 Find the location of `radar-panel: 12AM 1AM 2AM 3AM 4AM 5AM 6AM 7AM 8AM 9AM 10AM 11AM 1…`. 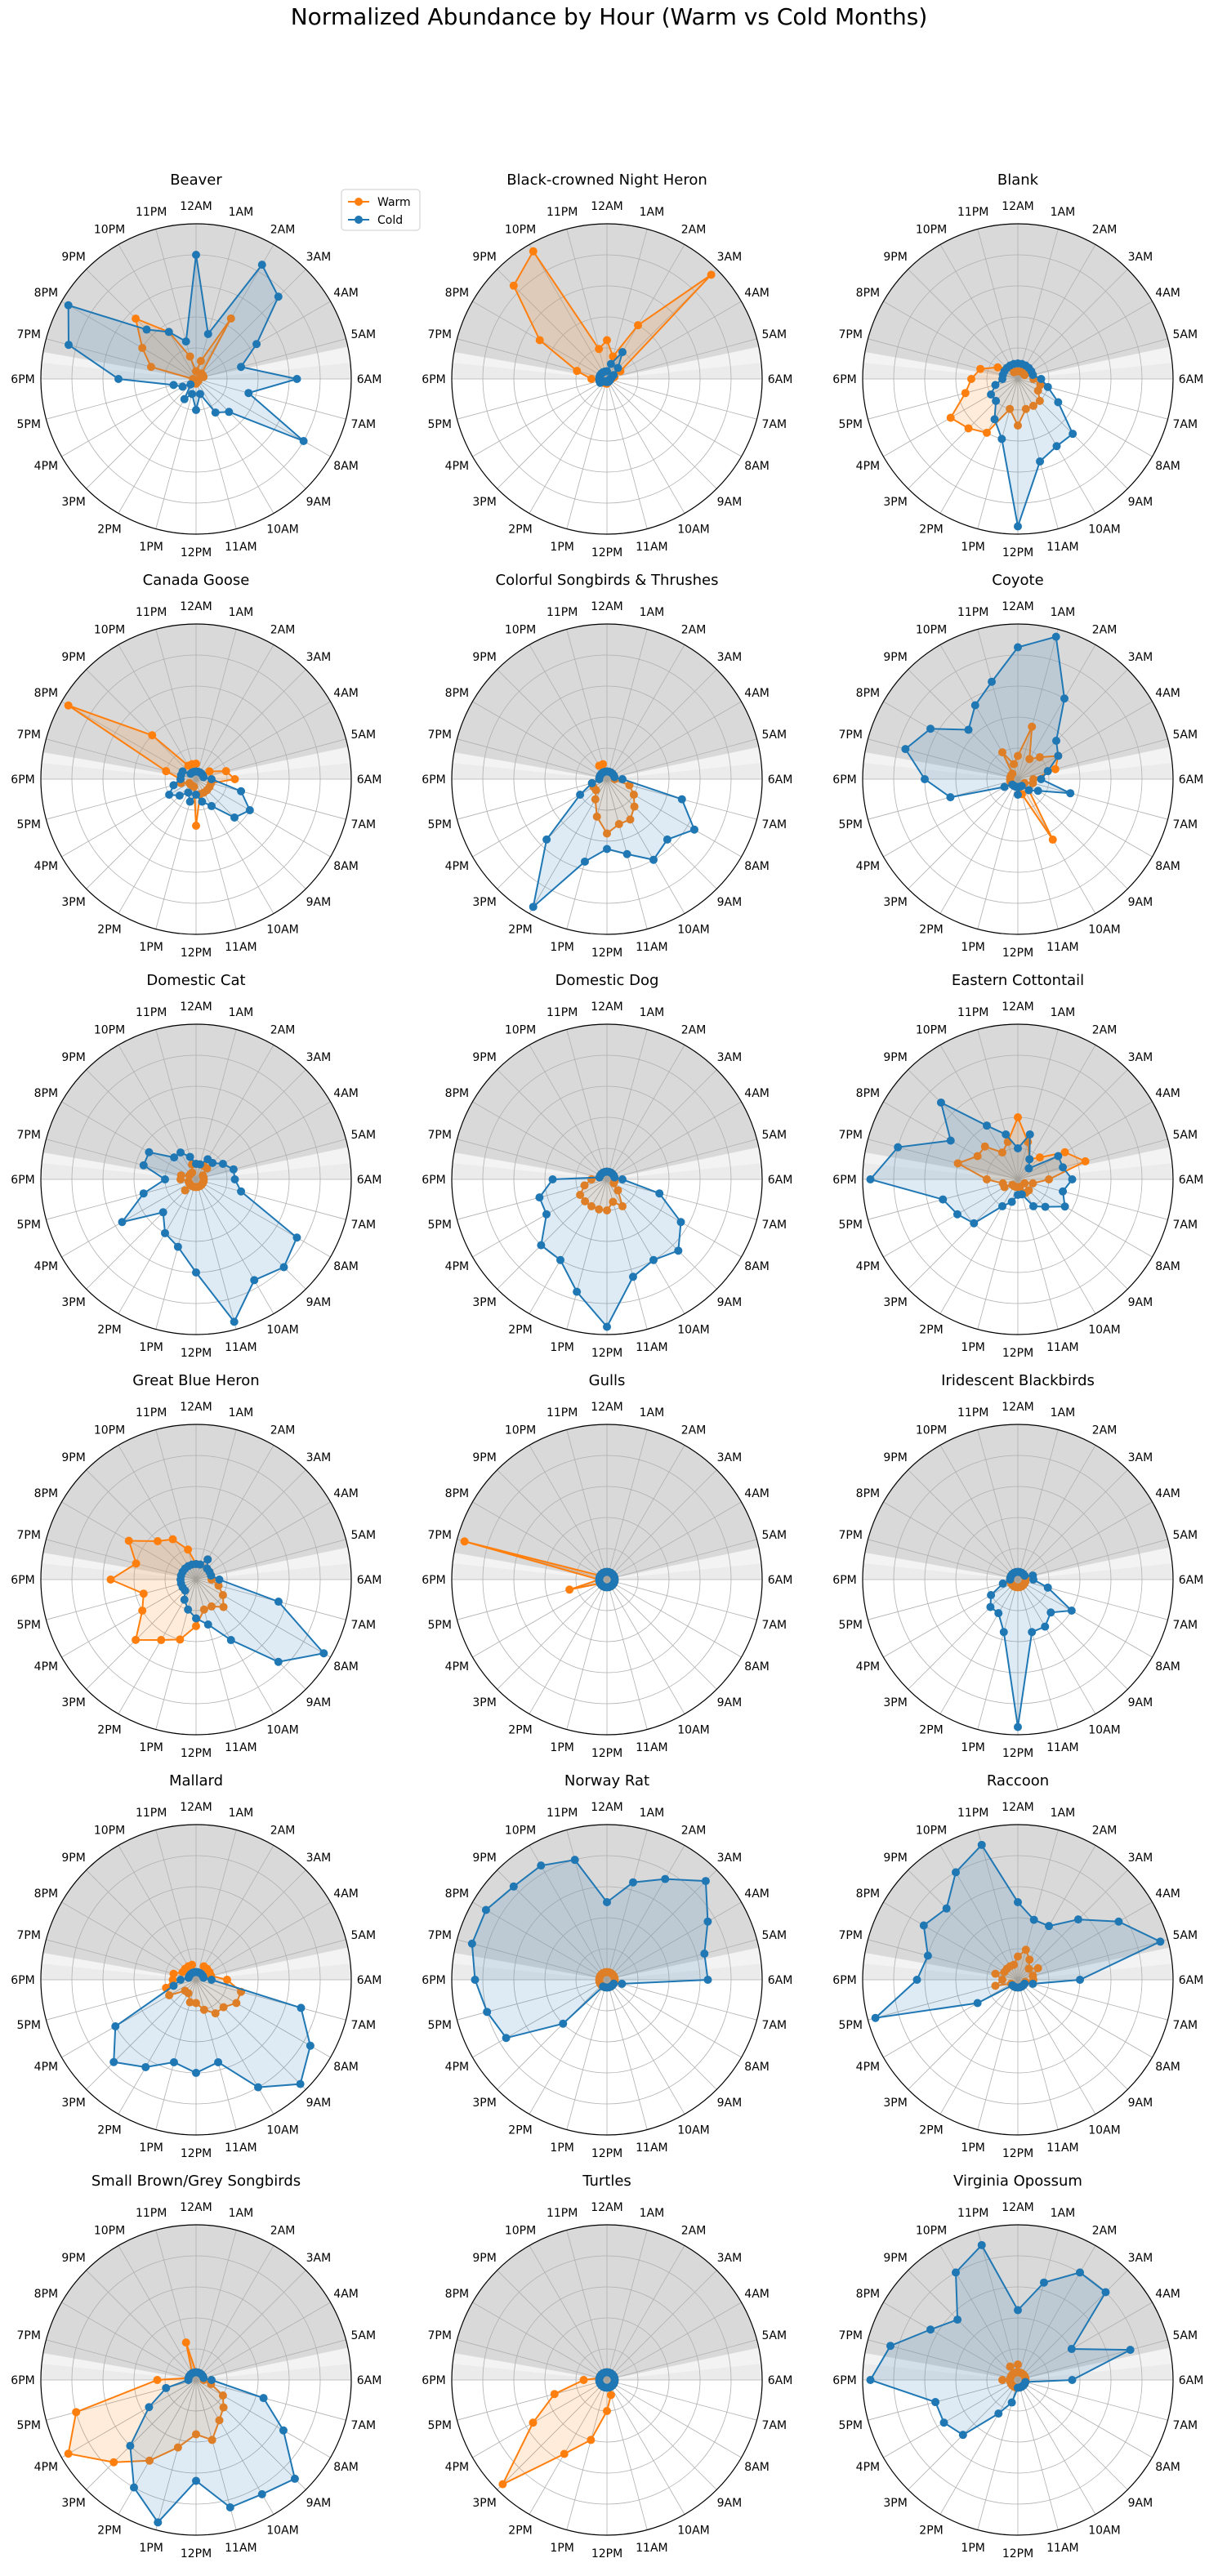

radar-panel: 12AM 1AM 2AM 3AM 4AM 5AM 6AM 7AM 8AM 9AM 10AM 11AM 1… is located at coordinates (607, 365).